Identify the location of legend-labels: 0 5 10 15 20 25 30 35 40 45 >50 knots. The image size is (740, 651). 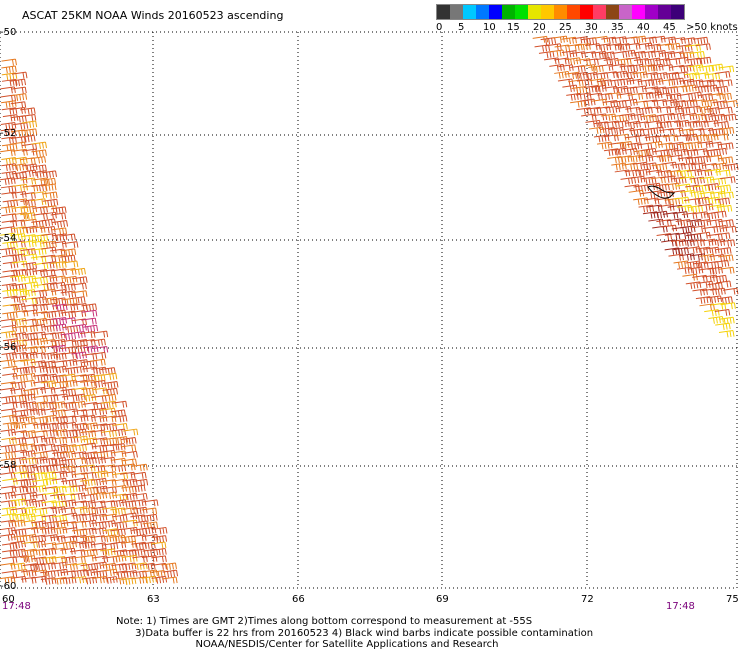
(587, 27).